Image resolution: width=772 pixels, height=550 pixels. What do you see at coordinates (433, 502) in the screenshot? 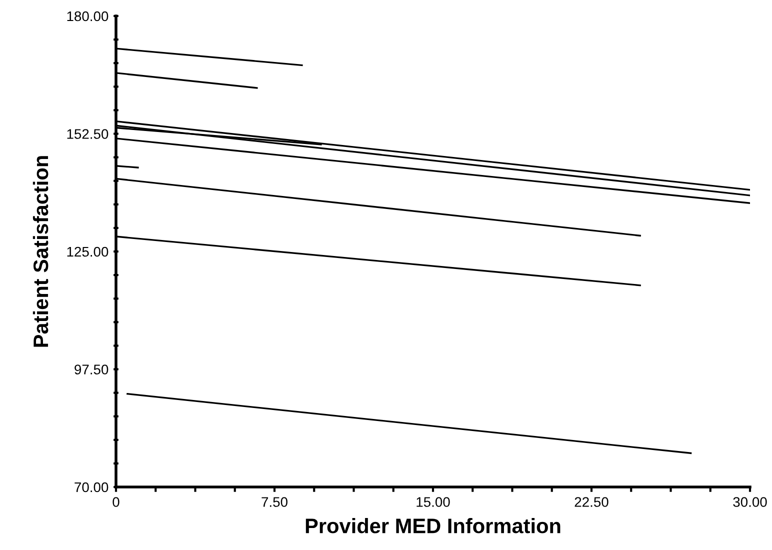
I see `x-tick-label: 15.00` at bounding box center [433, 502].